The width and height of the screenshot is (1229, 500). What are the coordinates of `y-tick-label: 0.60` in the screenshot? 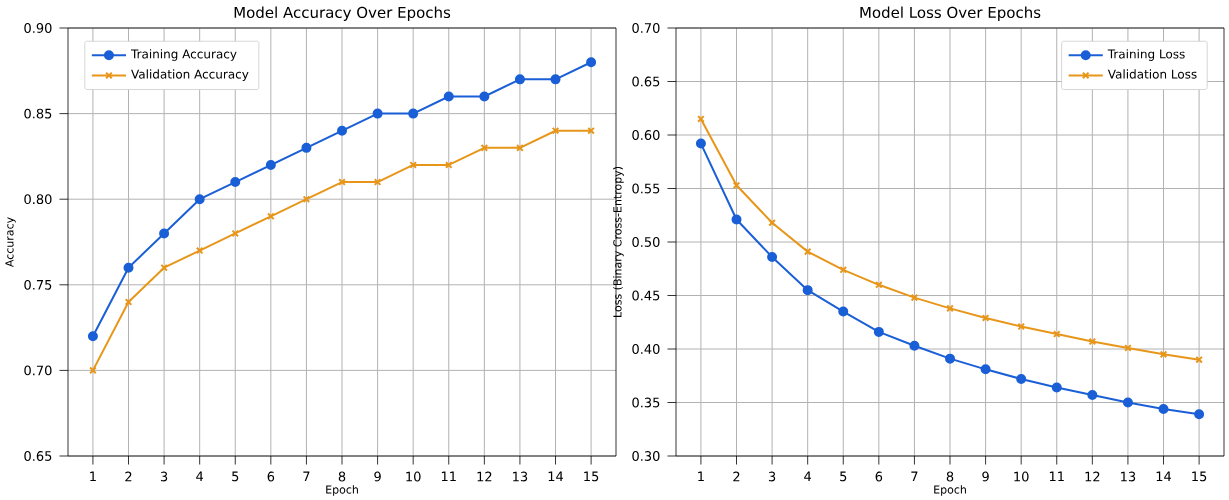 It's located at (646, 135).